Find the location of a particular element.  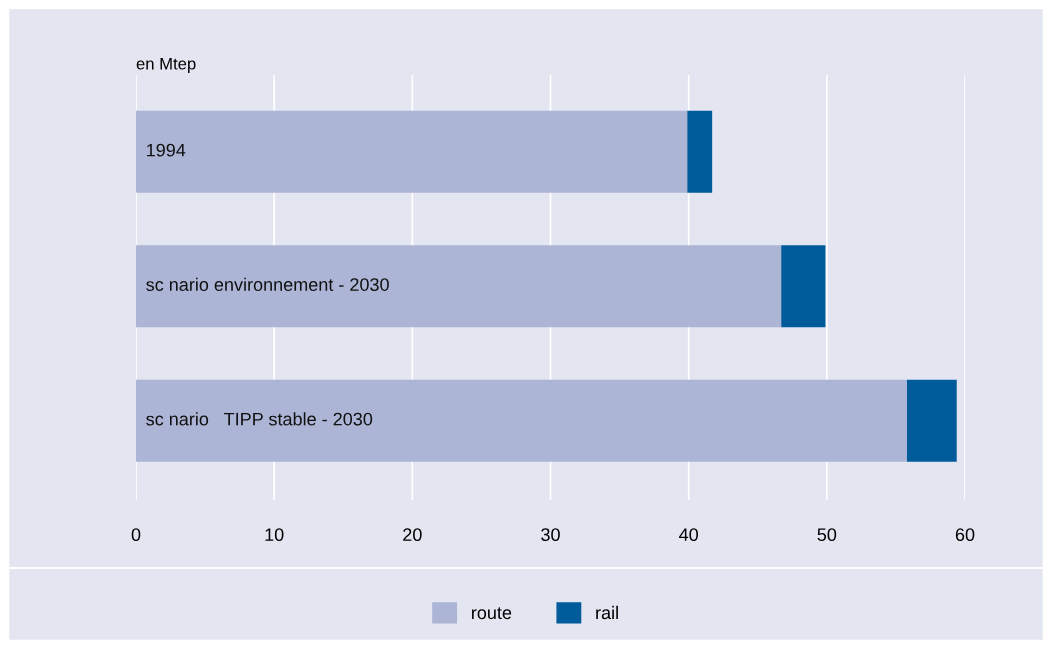

x-tick-label: 20 is located at coordinates (412, 535).